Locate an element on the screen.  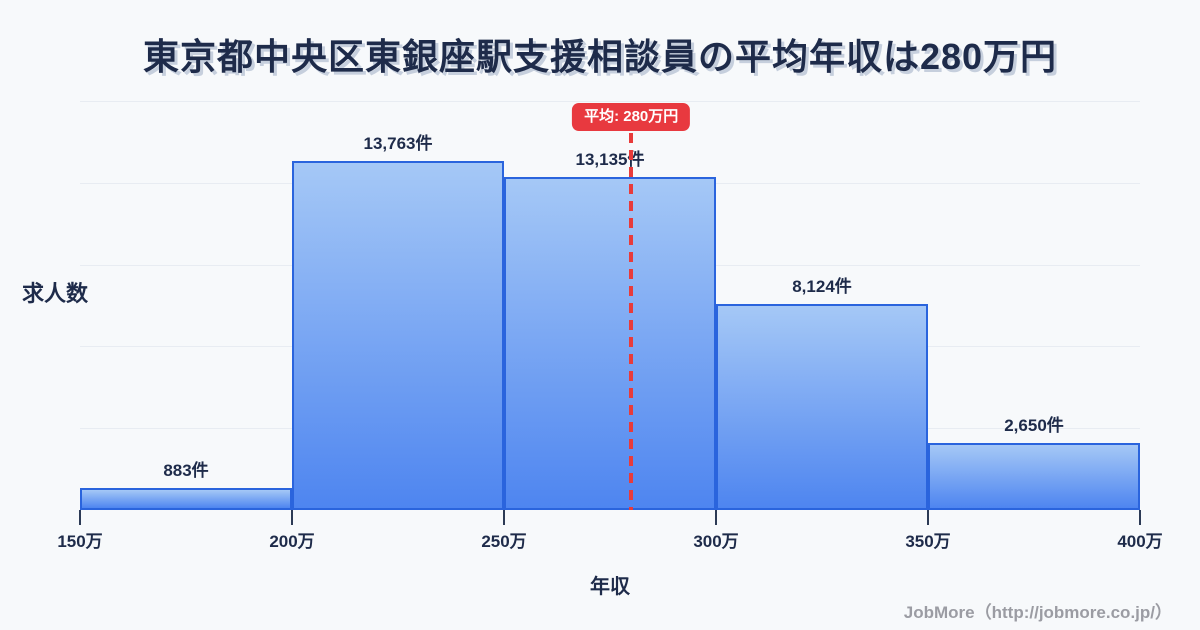
gridline is located at coordinates (610, 101).